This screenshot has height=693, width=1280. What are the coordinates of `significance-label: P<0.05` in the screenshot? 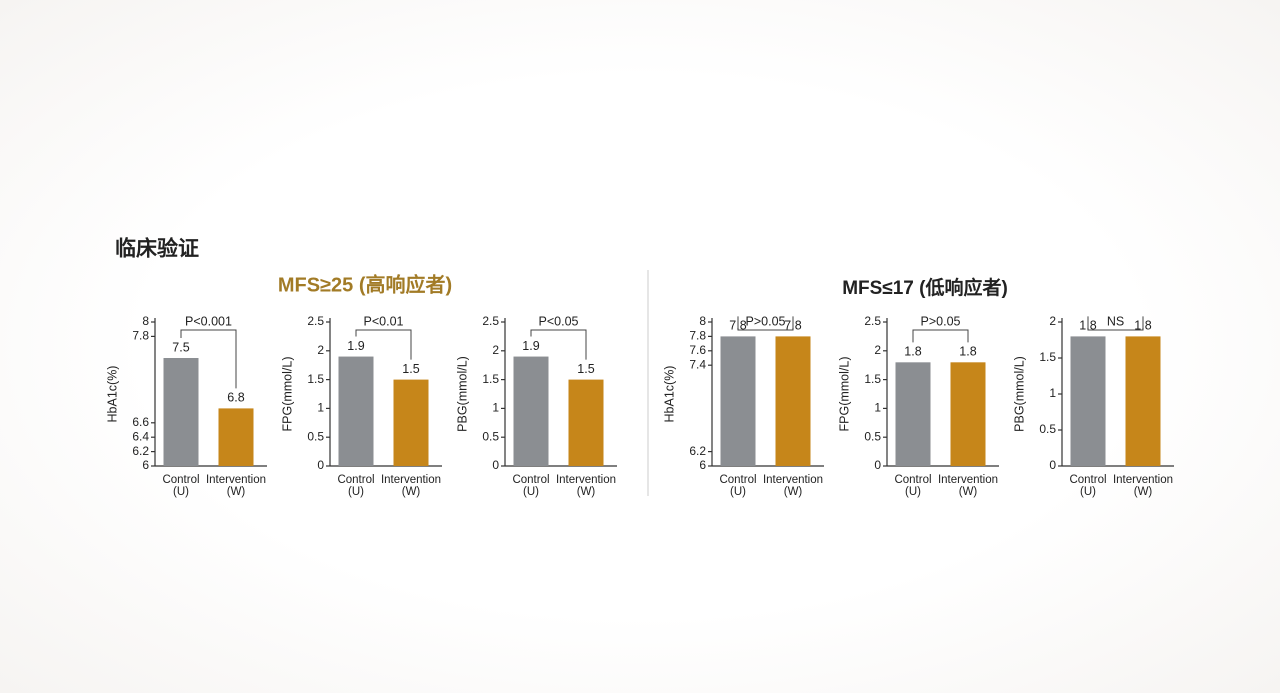 It's located at (559, 321).